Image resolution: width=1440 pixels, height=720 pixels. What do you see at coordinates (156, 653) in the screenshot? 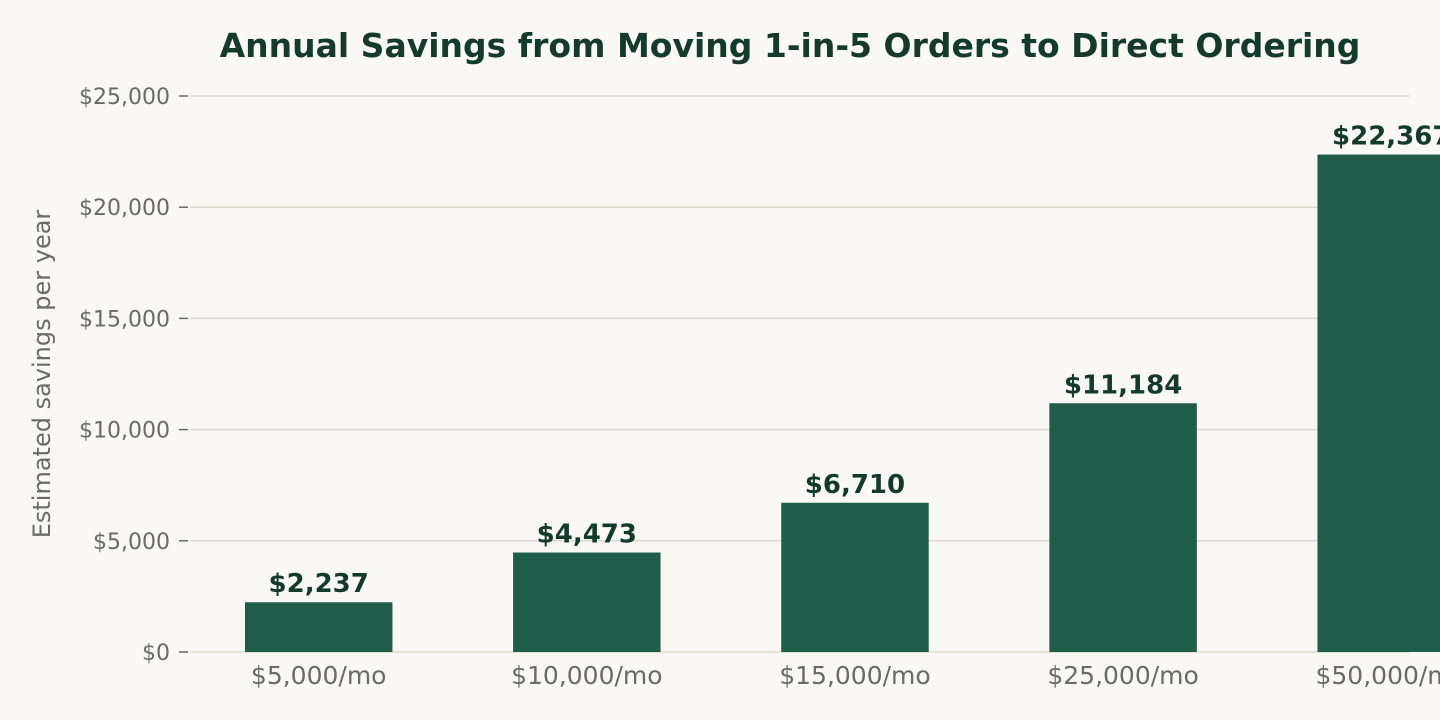
I see `y-tick-label: $0` at bounding box center [156, 653].